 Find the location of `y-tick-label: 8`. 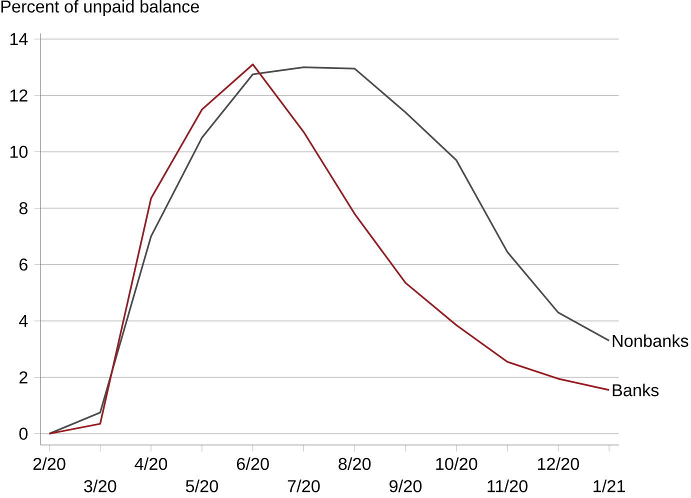

y-tick-label: 8 is located at coordinates (23, 208).